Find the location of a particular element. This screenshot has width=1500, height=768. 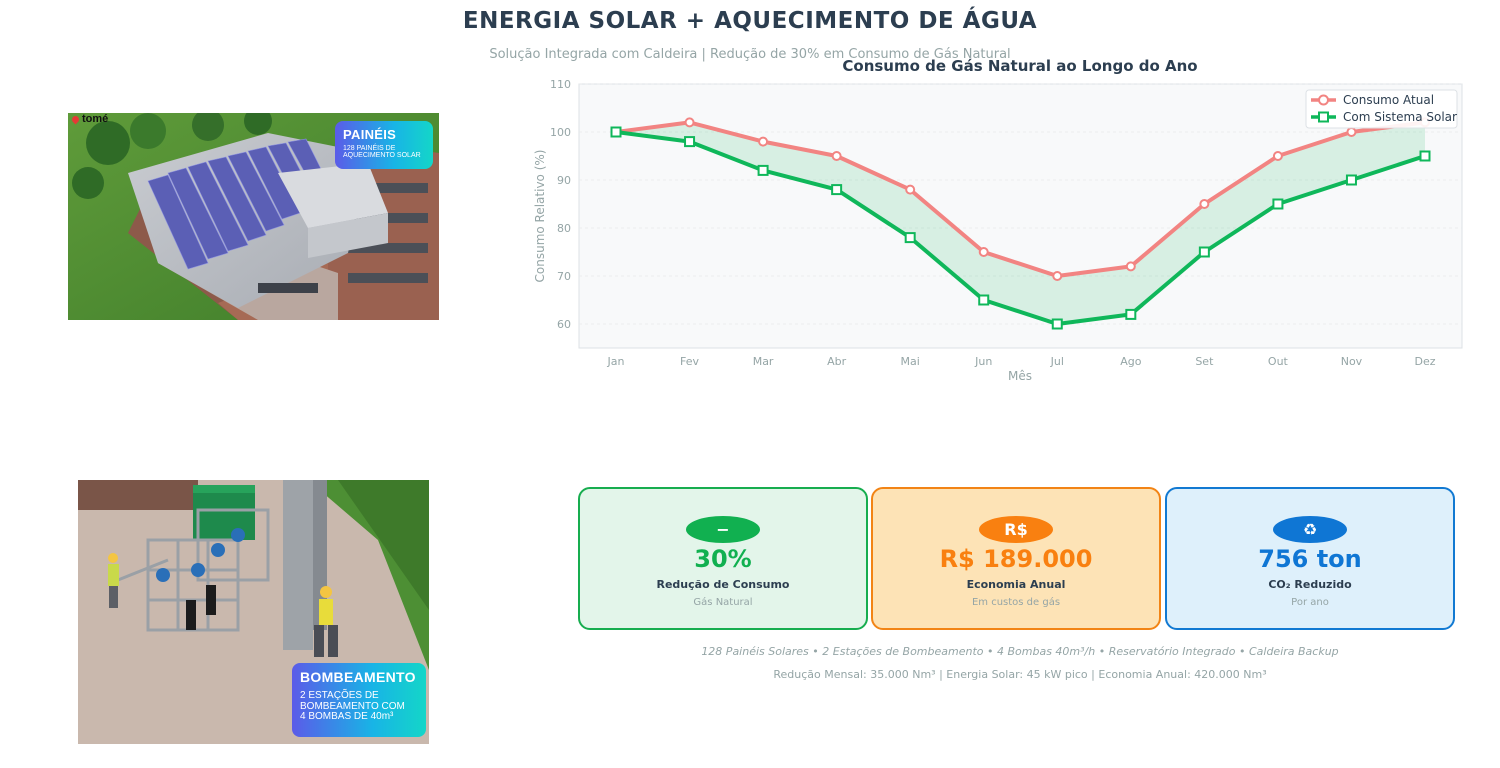

fill-between-area is located at coordinates (1020, 223).